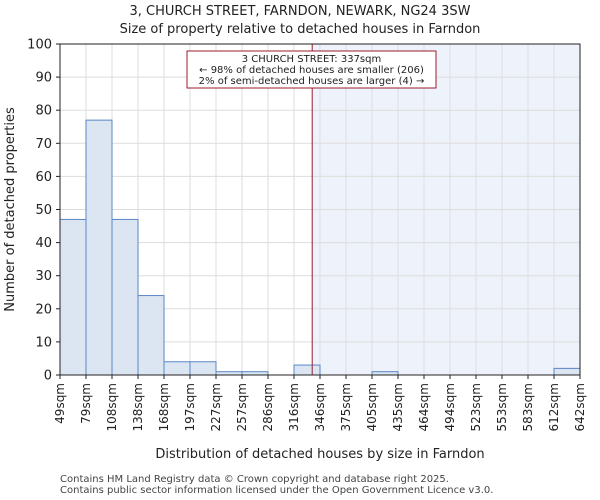 Image resolution: width=600 pixels, height=500 pixels. I want to click on x-tick-label: 405sqm, so click(372, 407).